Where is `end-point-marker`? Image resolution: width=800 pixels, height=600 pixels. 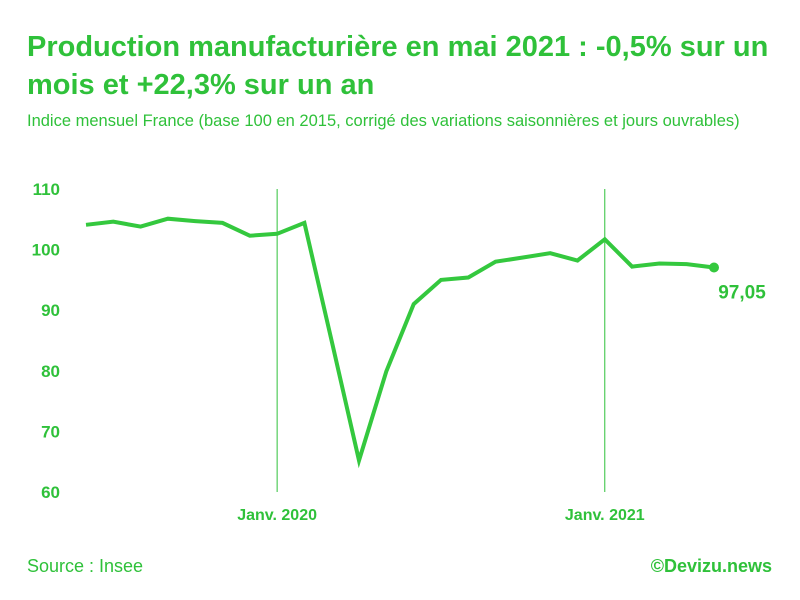 end-point-marker is located at coordinates (714, 267).